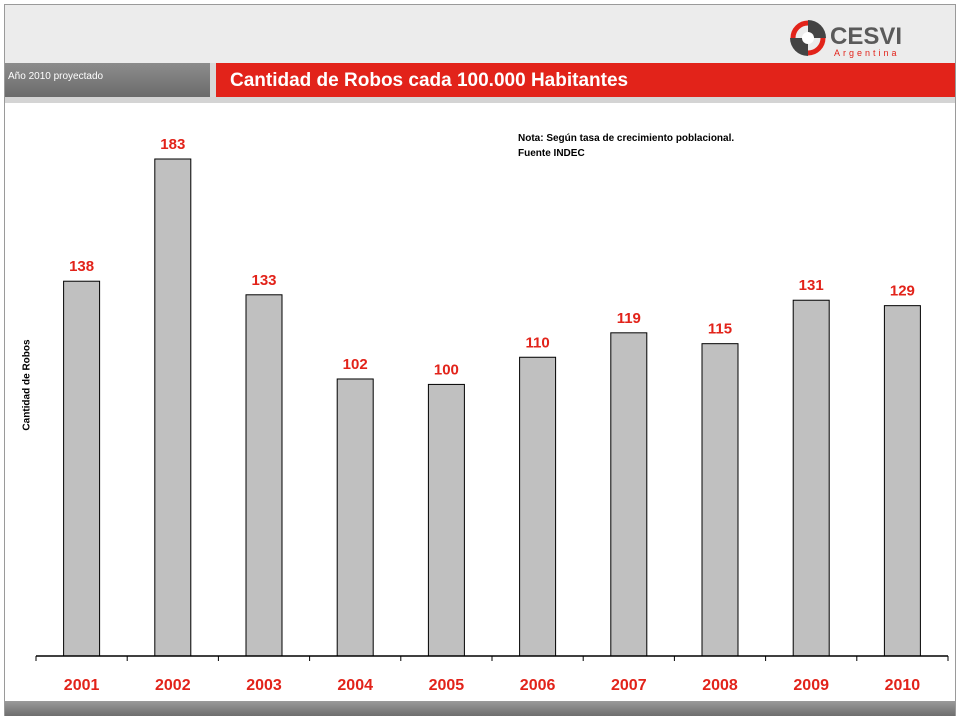 The width and height of the screenshot is (960, 720). What do you see at coordinates (107, 80) in the screenshot?
I see `subtitle-panel` at bounding box center [107, 80].